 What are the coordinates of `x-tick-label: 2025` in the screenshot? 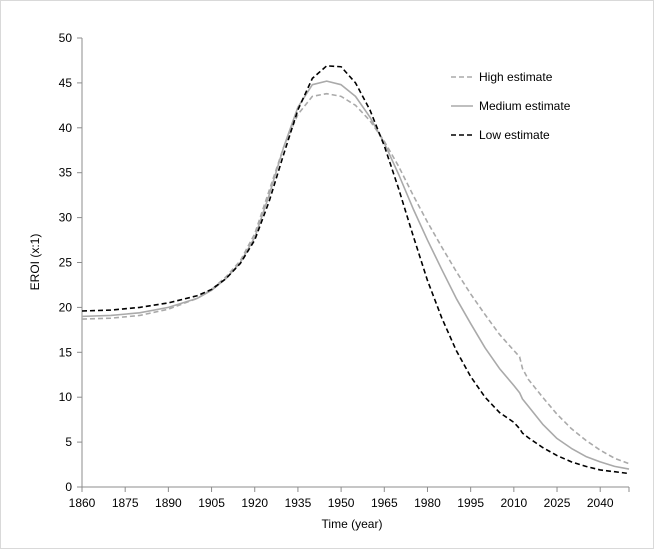 It's located at (557, 503).